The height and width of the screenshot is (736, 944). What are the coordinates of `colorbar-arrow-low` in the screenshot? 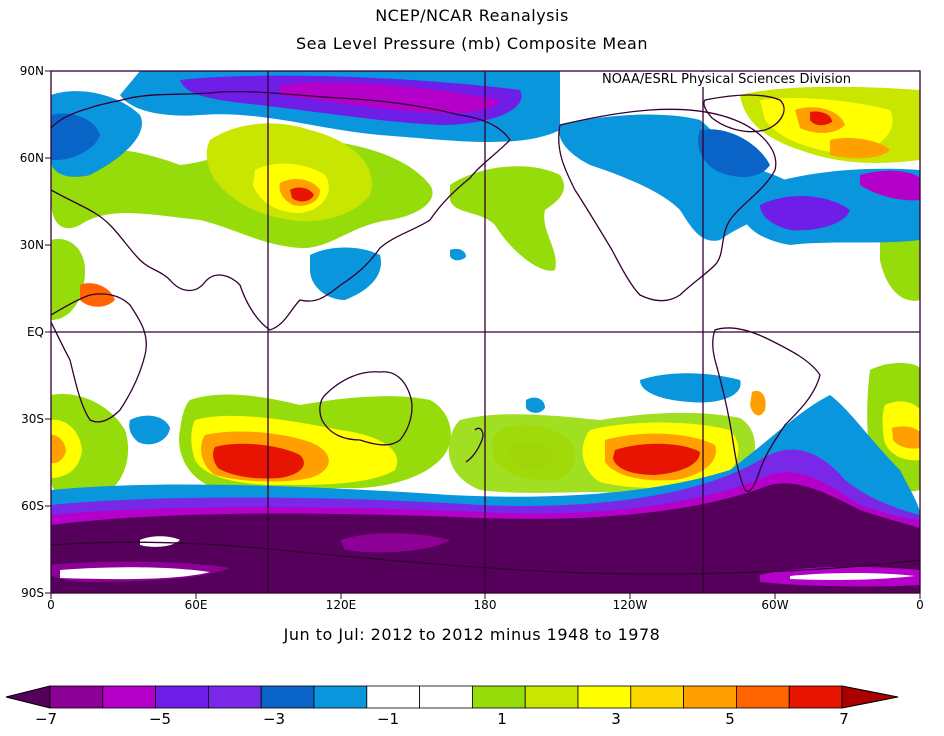 It's located at (28, 697).